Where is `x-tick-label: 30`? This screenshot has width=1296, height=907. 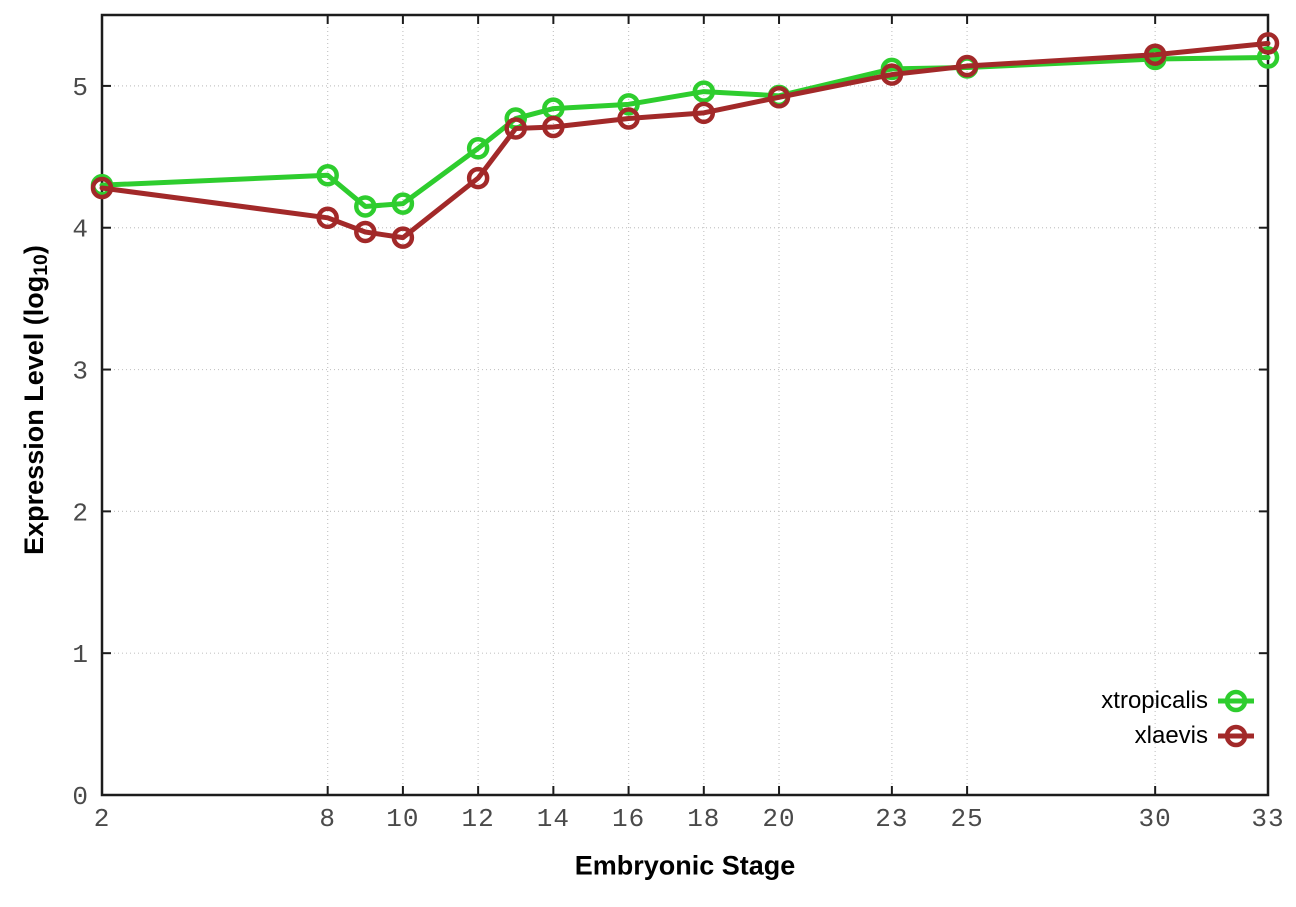
x-tick-label: 30 is located at coordinates (1155, 819).